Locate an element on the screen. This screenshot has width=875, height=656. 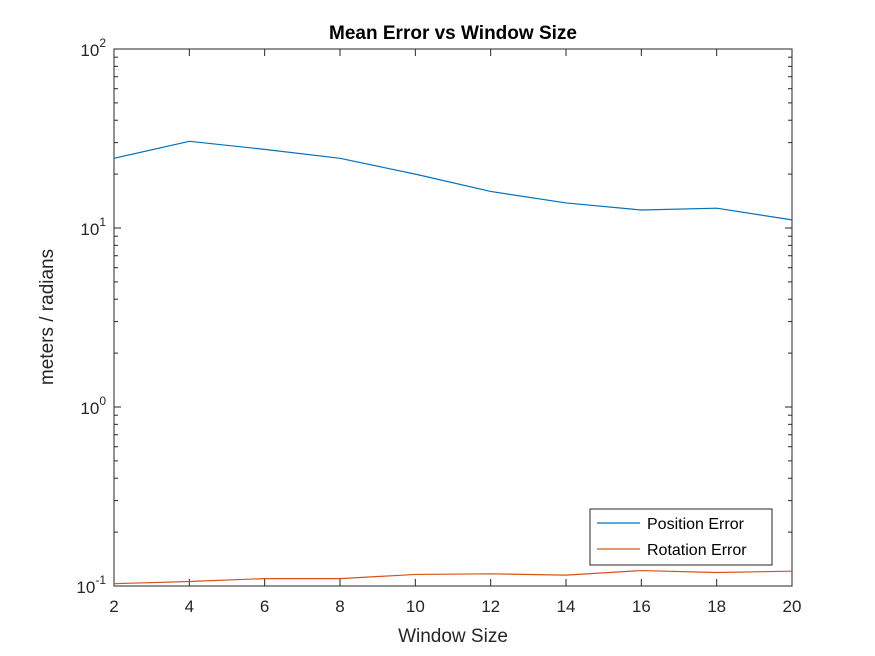
y-tick-label: 10⁻¹ is located at coordinates (91, 585).